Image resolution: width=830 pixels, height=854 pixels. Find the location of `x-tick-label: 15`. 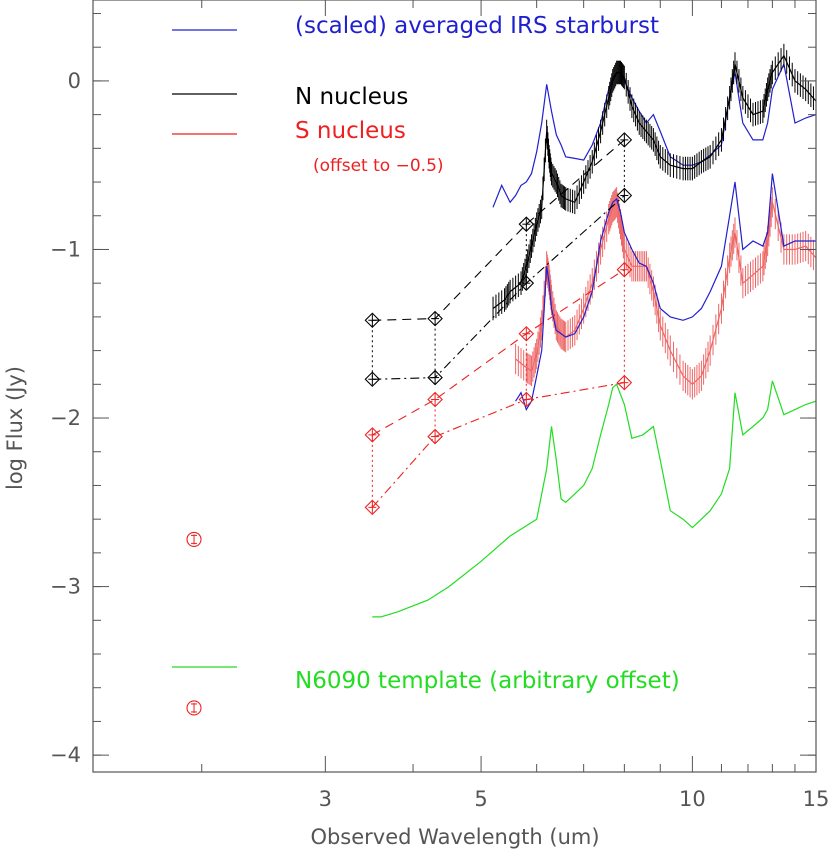

x-tick-label: 15 is located at coordinates (816, 799).